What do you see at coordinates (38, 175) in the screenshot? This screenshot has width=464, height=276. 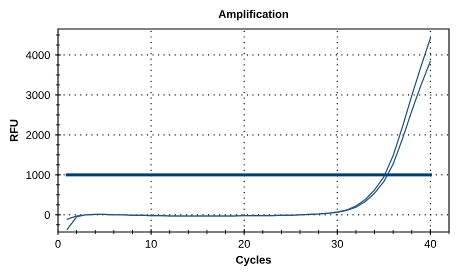 I see `y-tick-label: 1000` at bounding box center [38, 175].